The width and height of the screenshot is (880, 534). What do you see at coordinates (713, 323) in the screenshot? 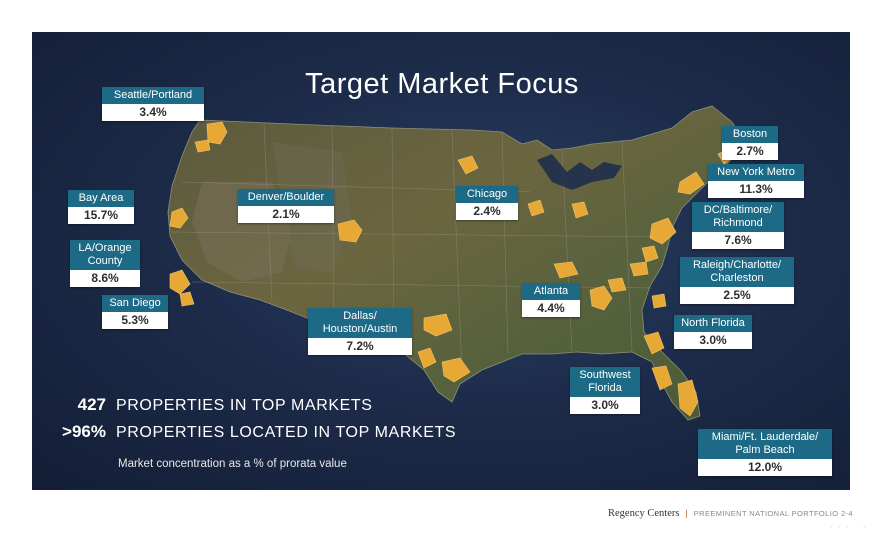
I see `market-city: North Florida` at bounding box center [713, 323].